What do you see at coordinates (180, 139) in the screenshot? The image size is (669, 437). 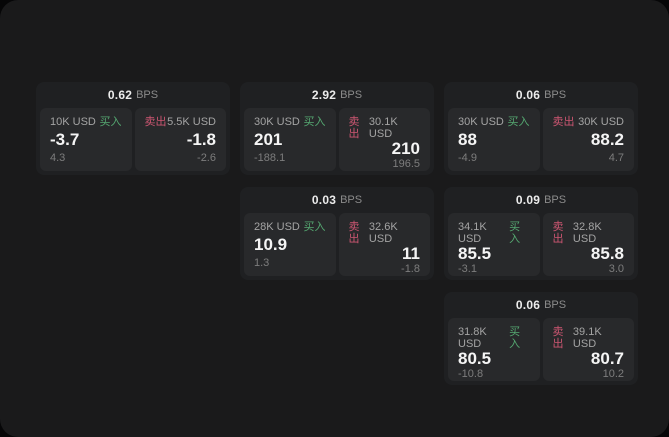 I see `sell-quote-panel: 卖出 5.5K USD -1.8 -2.6` at bounding box center [180, 139].